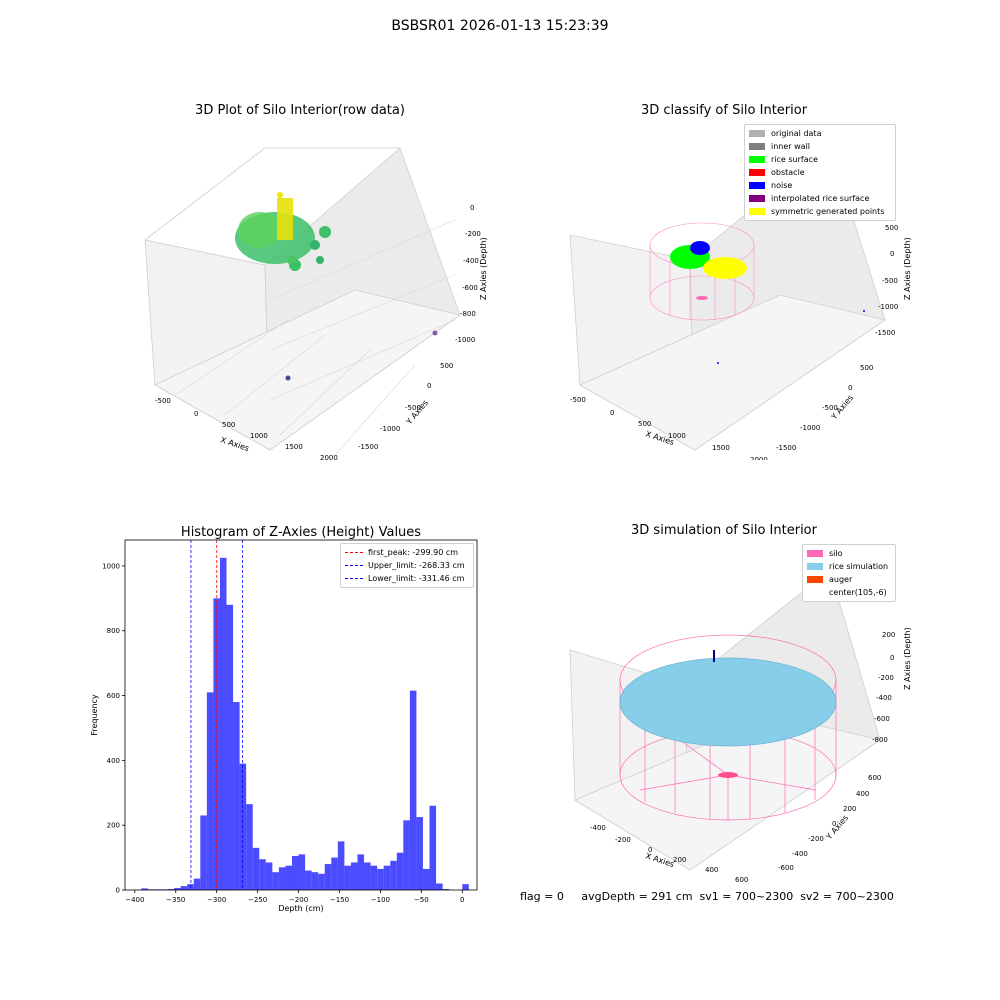  Describe the element at coordinates (728, 702) in the screenshot. I see `rice-surface` at that location.